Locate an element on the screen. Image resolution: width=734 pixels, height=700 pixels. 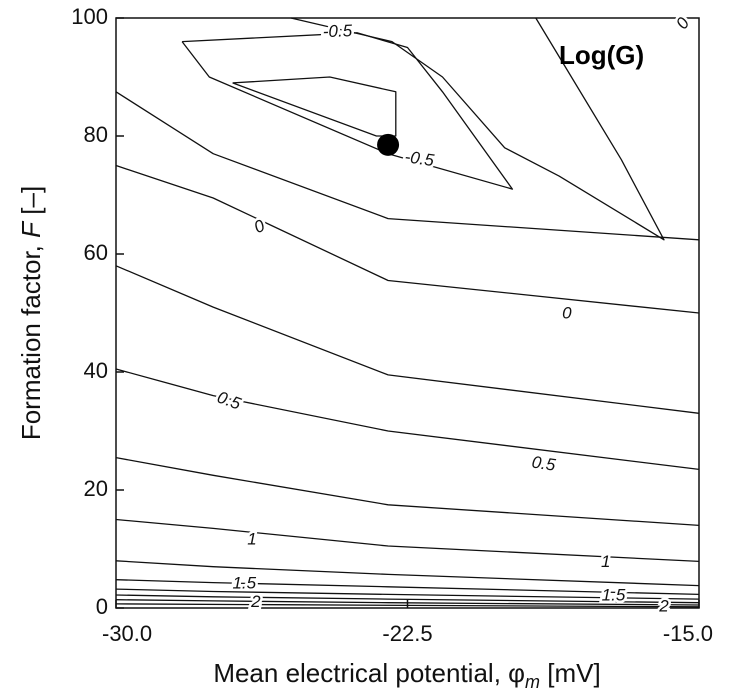
contour-label-7: 1 is located at coordinates (251, 539).